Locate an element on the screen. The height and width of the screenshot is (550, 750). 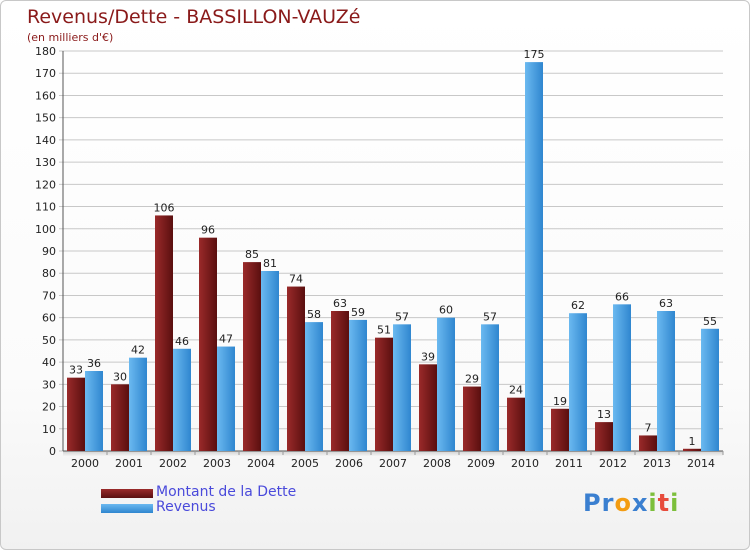
data-label-dette: 24 is located at coordinates (516, 390).